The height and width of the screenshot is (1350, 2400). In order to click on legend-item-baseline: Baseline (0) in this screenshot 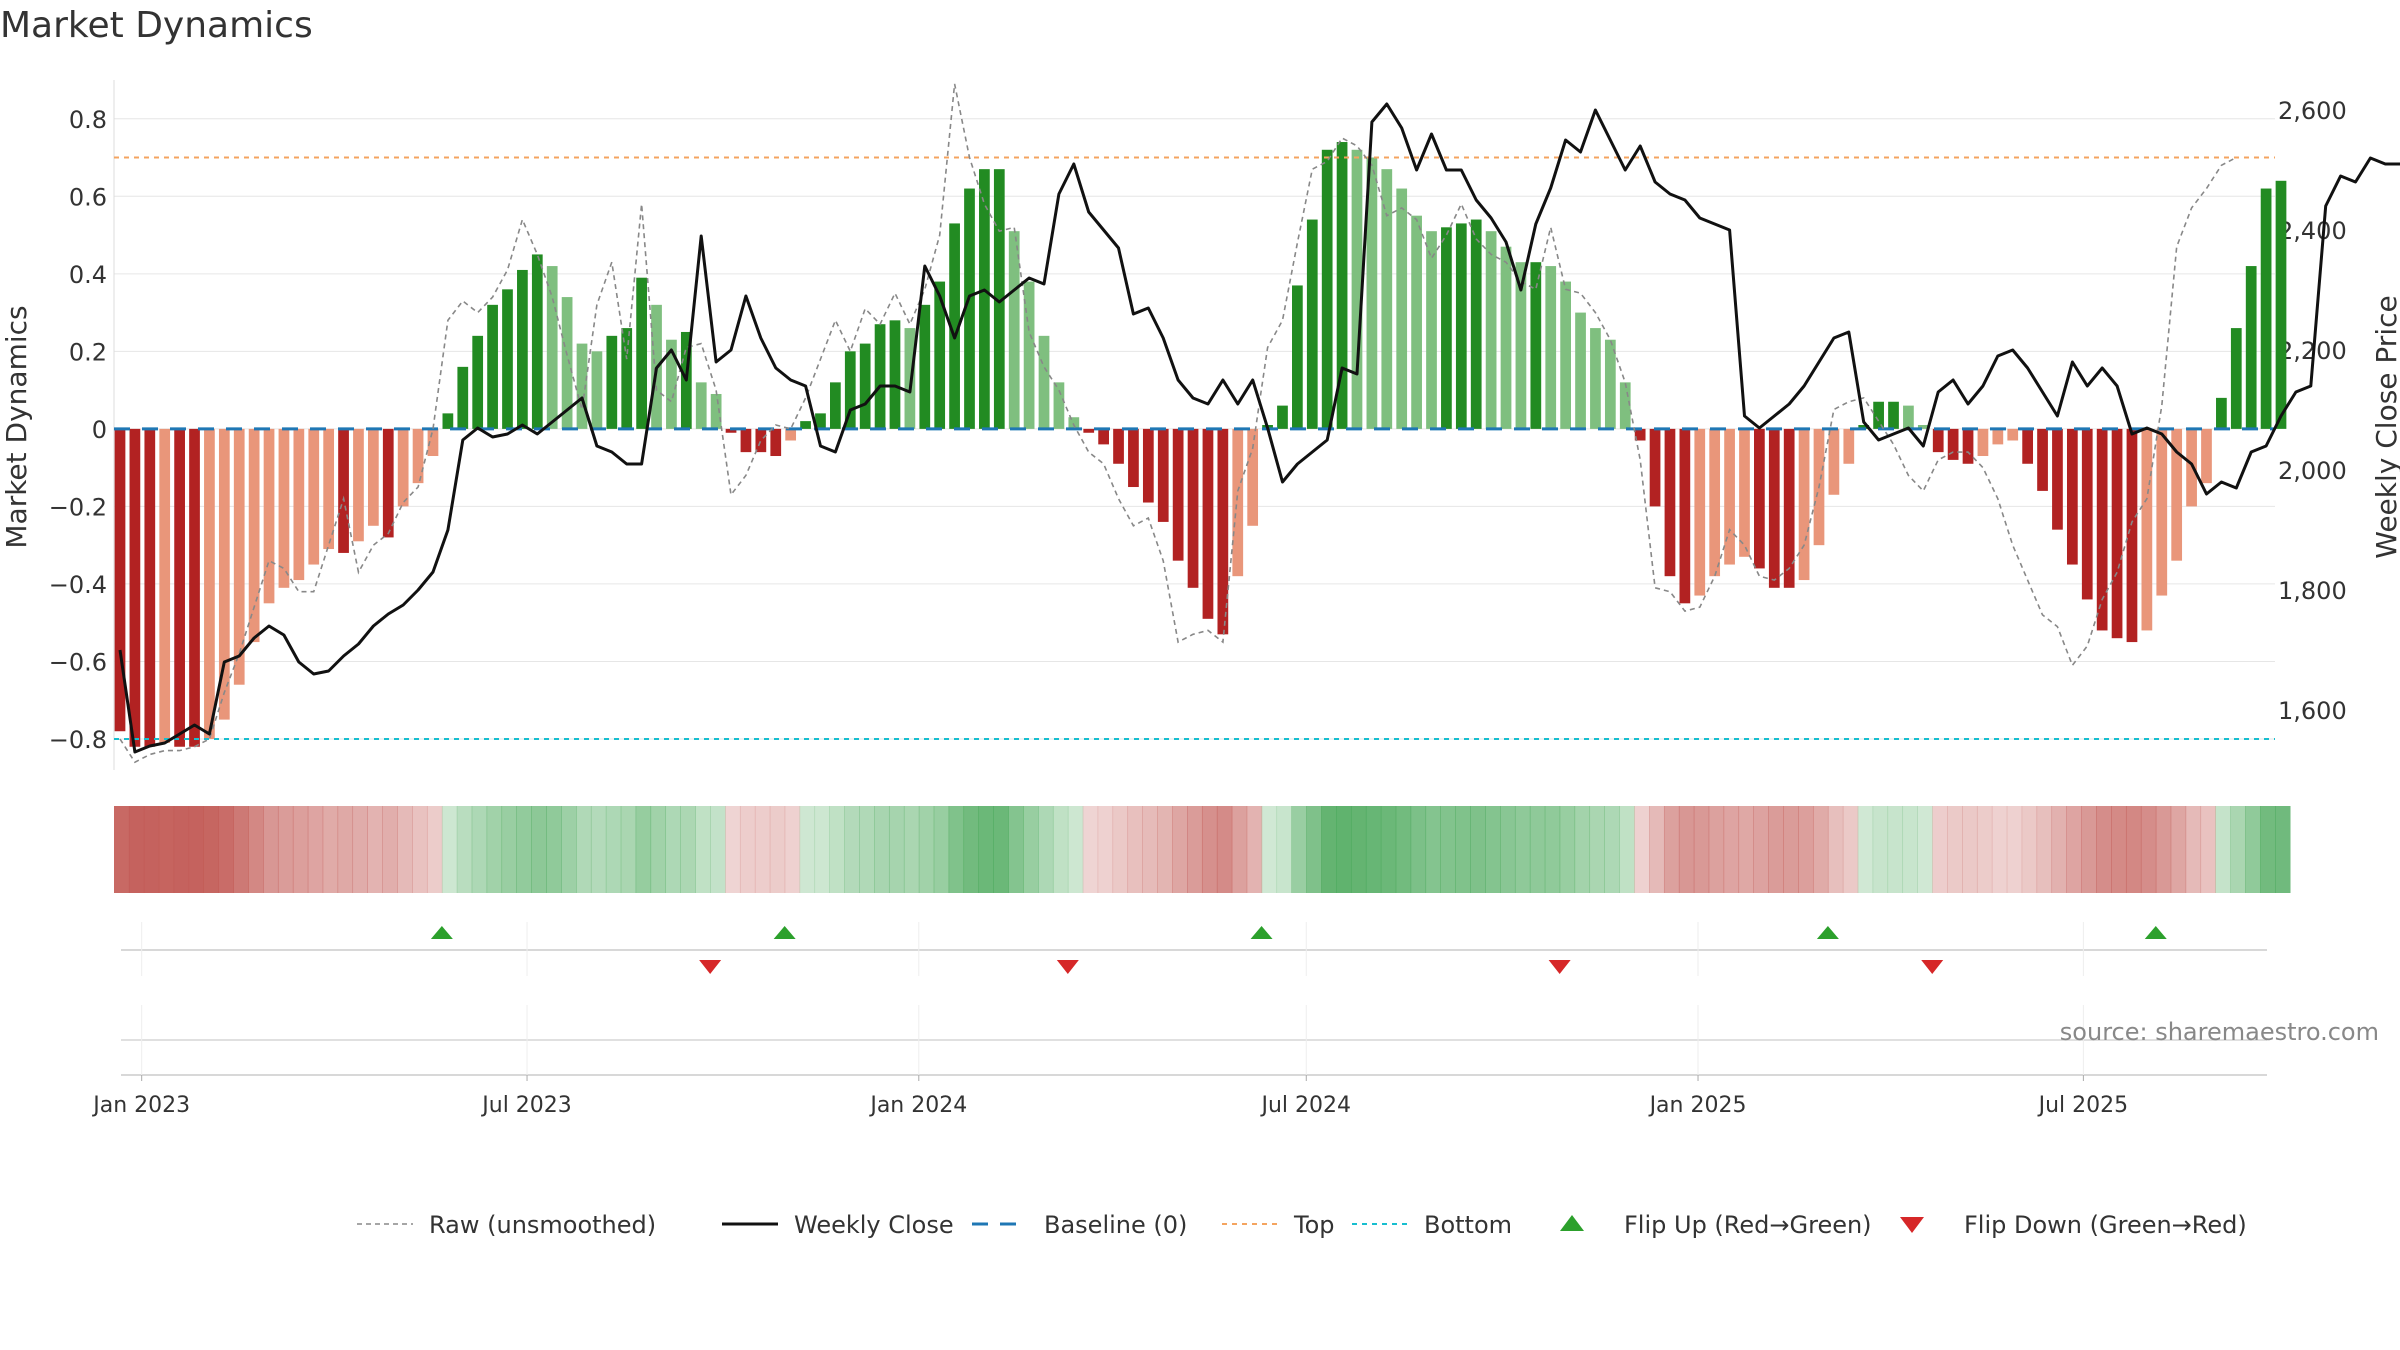, I will do `click(1079, 1225)`.